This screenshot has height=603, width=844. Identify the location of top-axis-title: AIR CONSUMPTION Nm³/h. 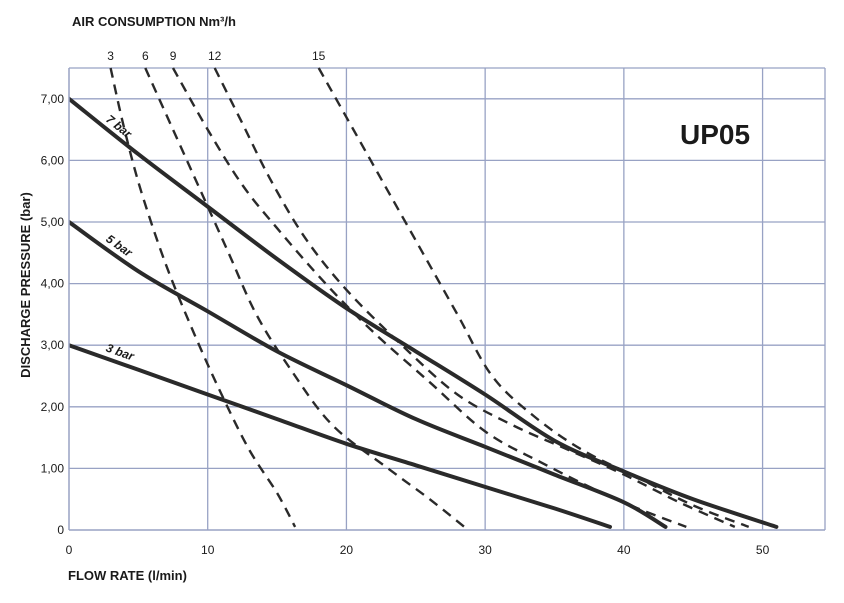
(154, 21).